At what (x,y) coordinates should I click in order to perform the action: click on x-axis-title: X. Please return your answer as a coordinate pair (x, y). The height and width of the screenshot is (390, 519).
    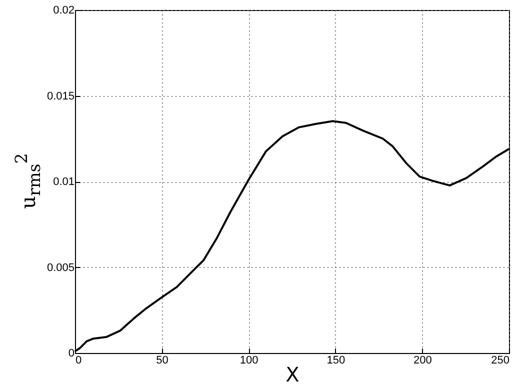
    Looking at the image, I should click on (293, 374).